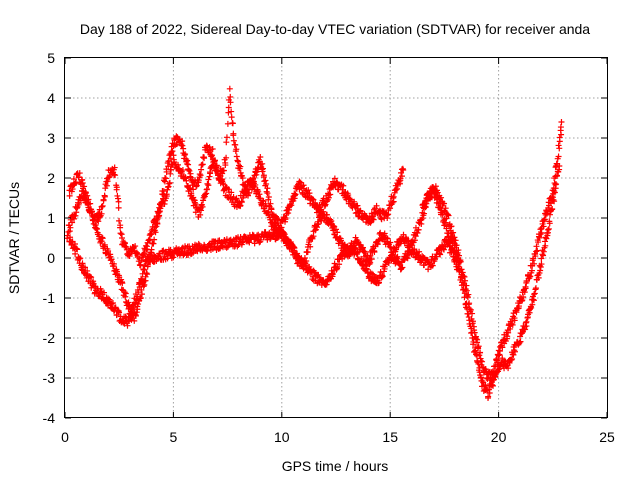 The image size is (640, 480). Describe the element at coordinates (51, 98) in the screenshot. I see `y-tick-label: 4` at that location.